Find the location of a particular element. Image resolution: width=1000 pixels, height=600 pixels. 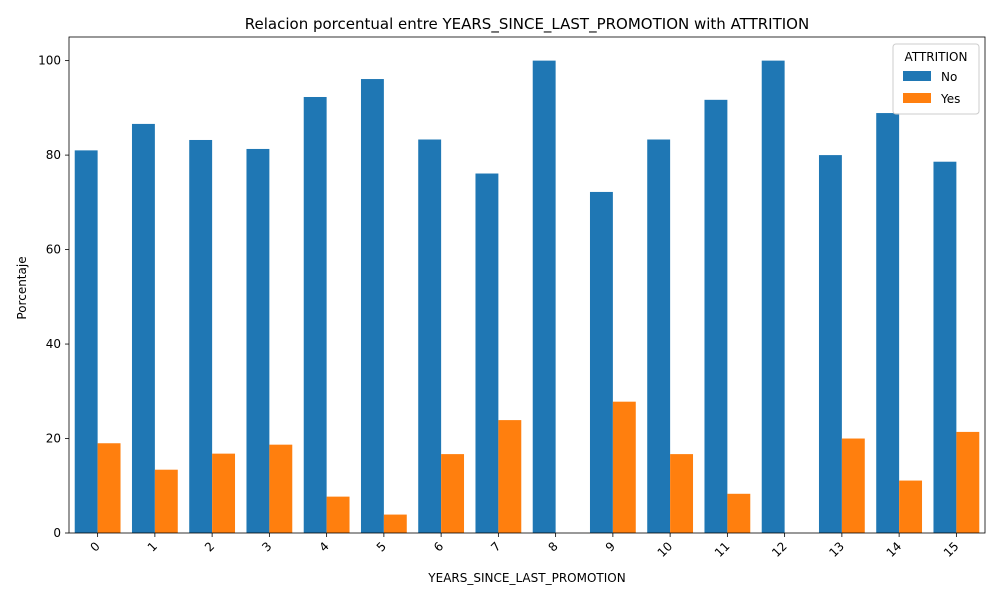

y-tick-label: 40 is located at coordinates (53, 344).